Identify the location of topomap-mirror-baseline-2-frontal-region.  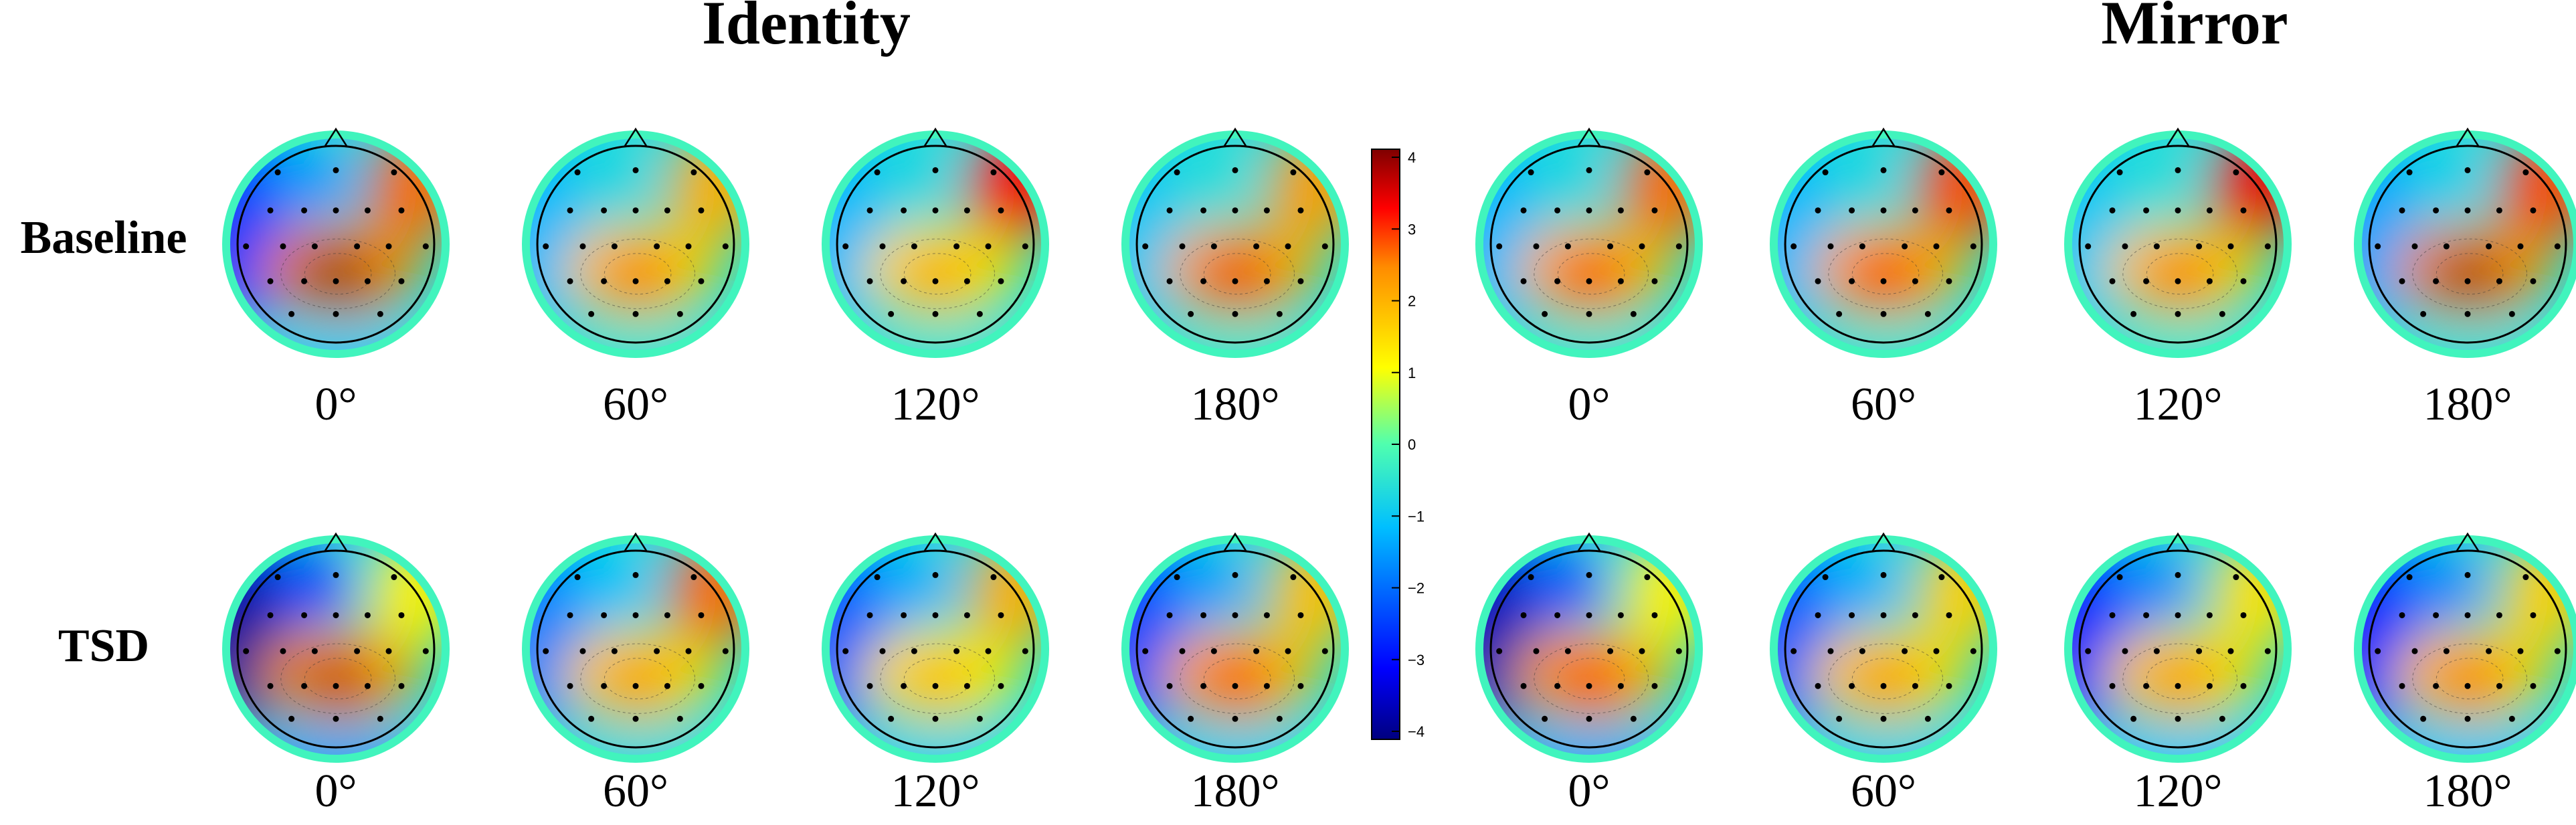
(2151, 180).